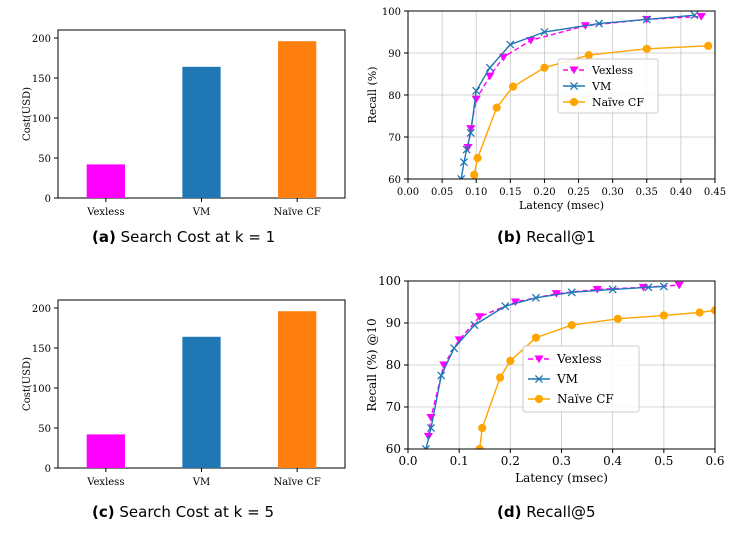 The width and height of the screenshot is (743, 534). What do you see at coordinates (510, 461) in the screenshot?
I see `x-tick-label: 0.2` at bounding box center [510, 461].